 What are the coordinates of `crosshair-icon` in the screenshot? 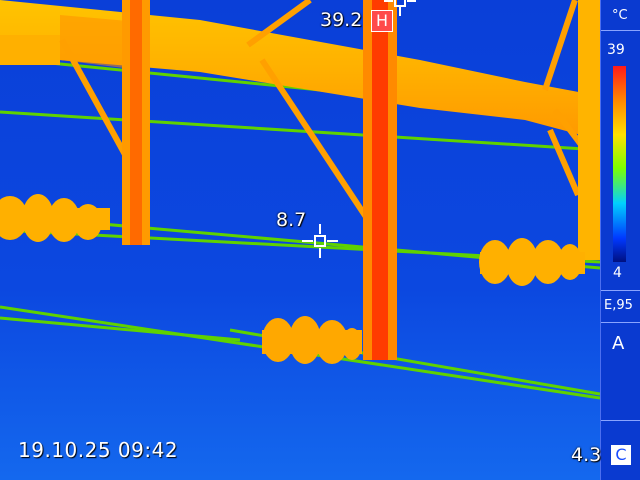 It's located at (320, 241).